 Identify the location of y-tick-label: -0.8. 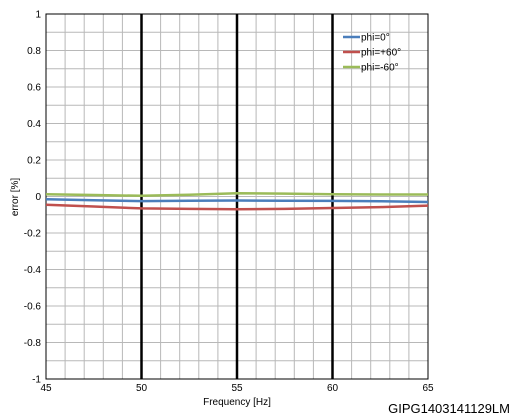
(33, 343).